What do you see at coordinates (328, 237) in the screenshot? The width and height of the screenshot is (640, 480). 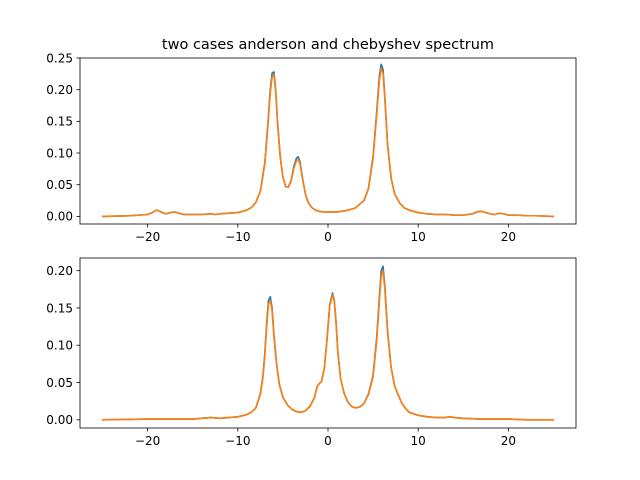 I see `top-x-tick-label: 0` at bounding box center [328, 237].